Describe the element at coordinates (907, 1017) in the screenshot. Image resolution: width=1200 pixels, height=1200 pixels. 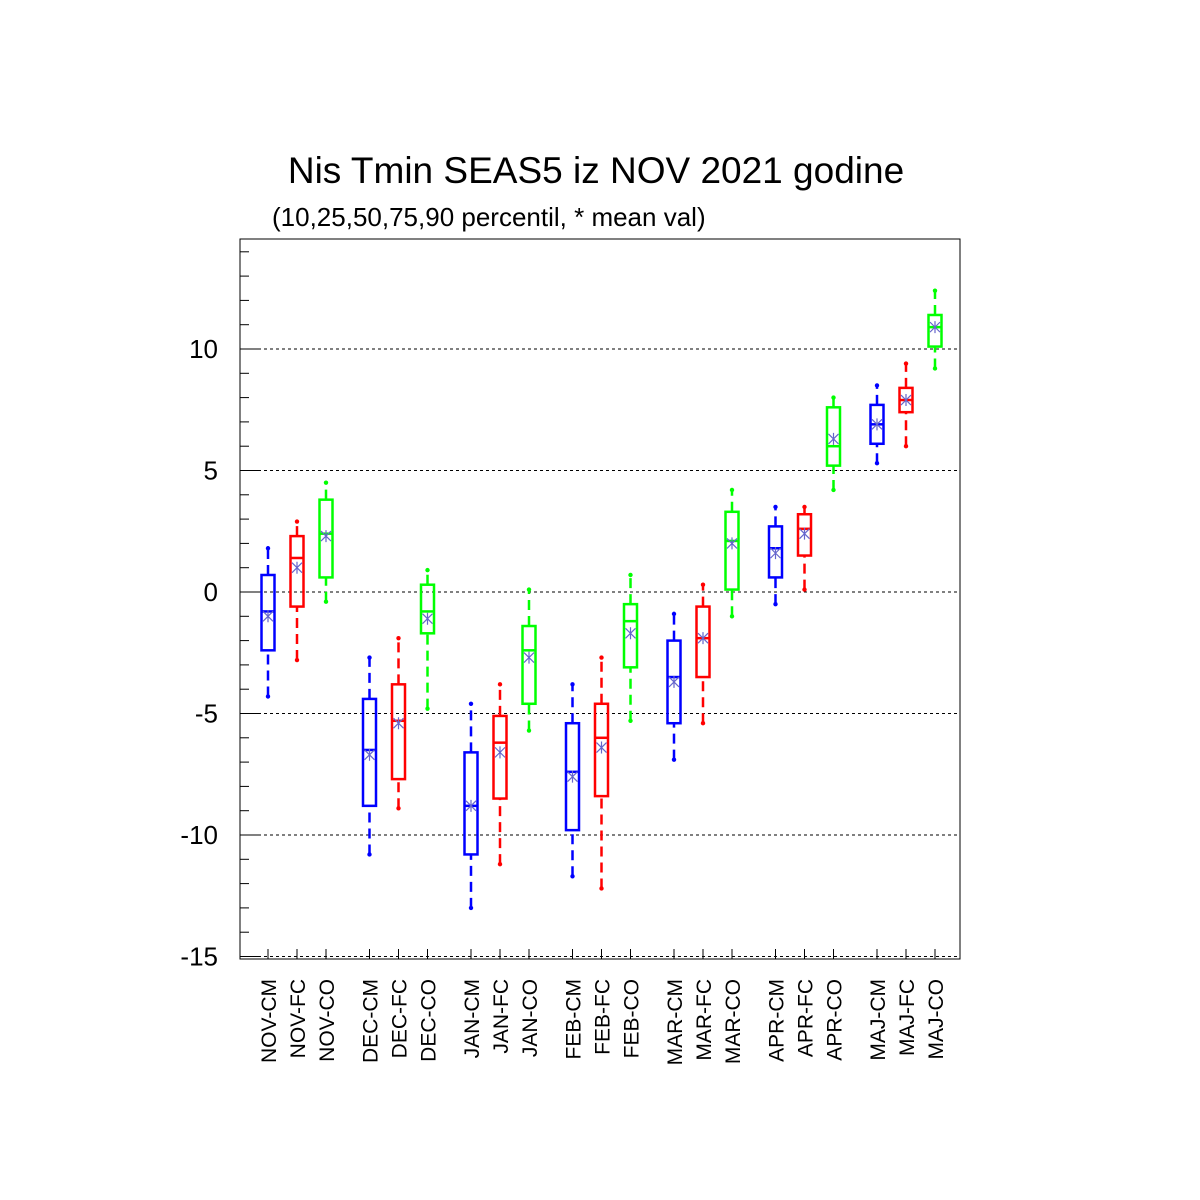
I see `x-tick-label: MAJ-FC` at that location.